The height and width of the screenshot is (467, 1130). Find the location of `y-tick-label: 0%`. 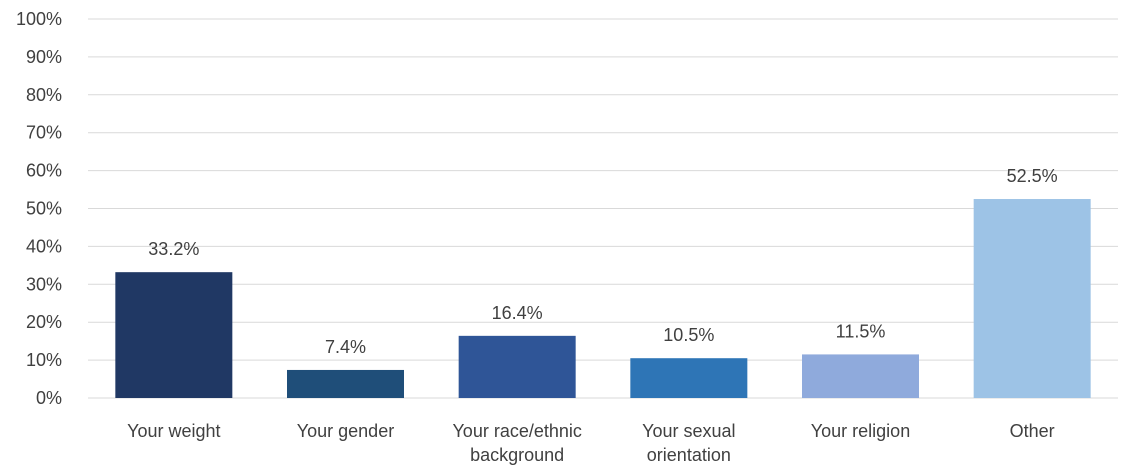

y-tick-label: 0% is located at coordinates (49, 398).